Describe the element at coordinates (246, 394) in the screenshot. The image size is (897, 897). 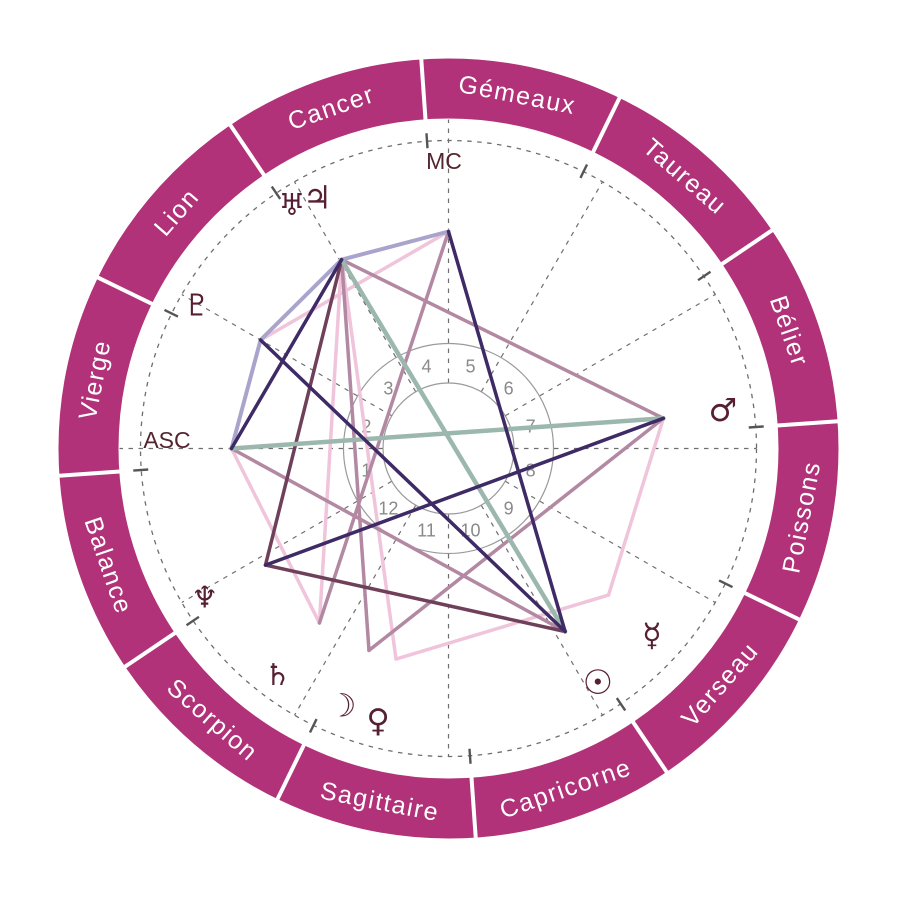
I see `aspect-line-pluto-asc` at that location.